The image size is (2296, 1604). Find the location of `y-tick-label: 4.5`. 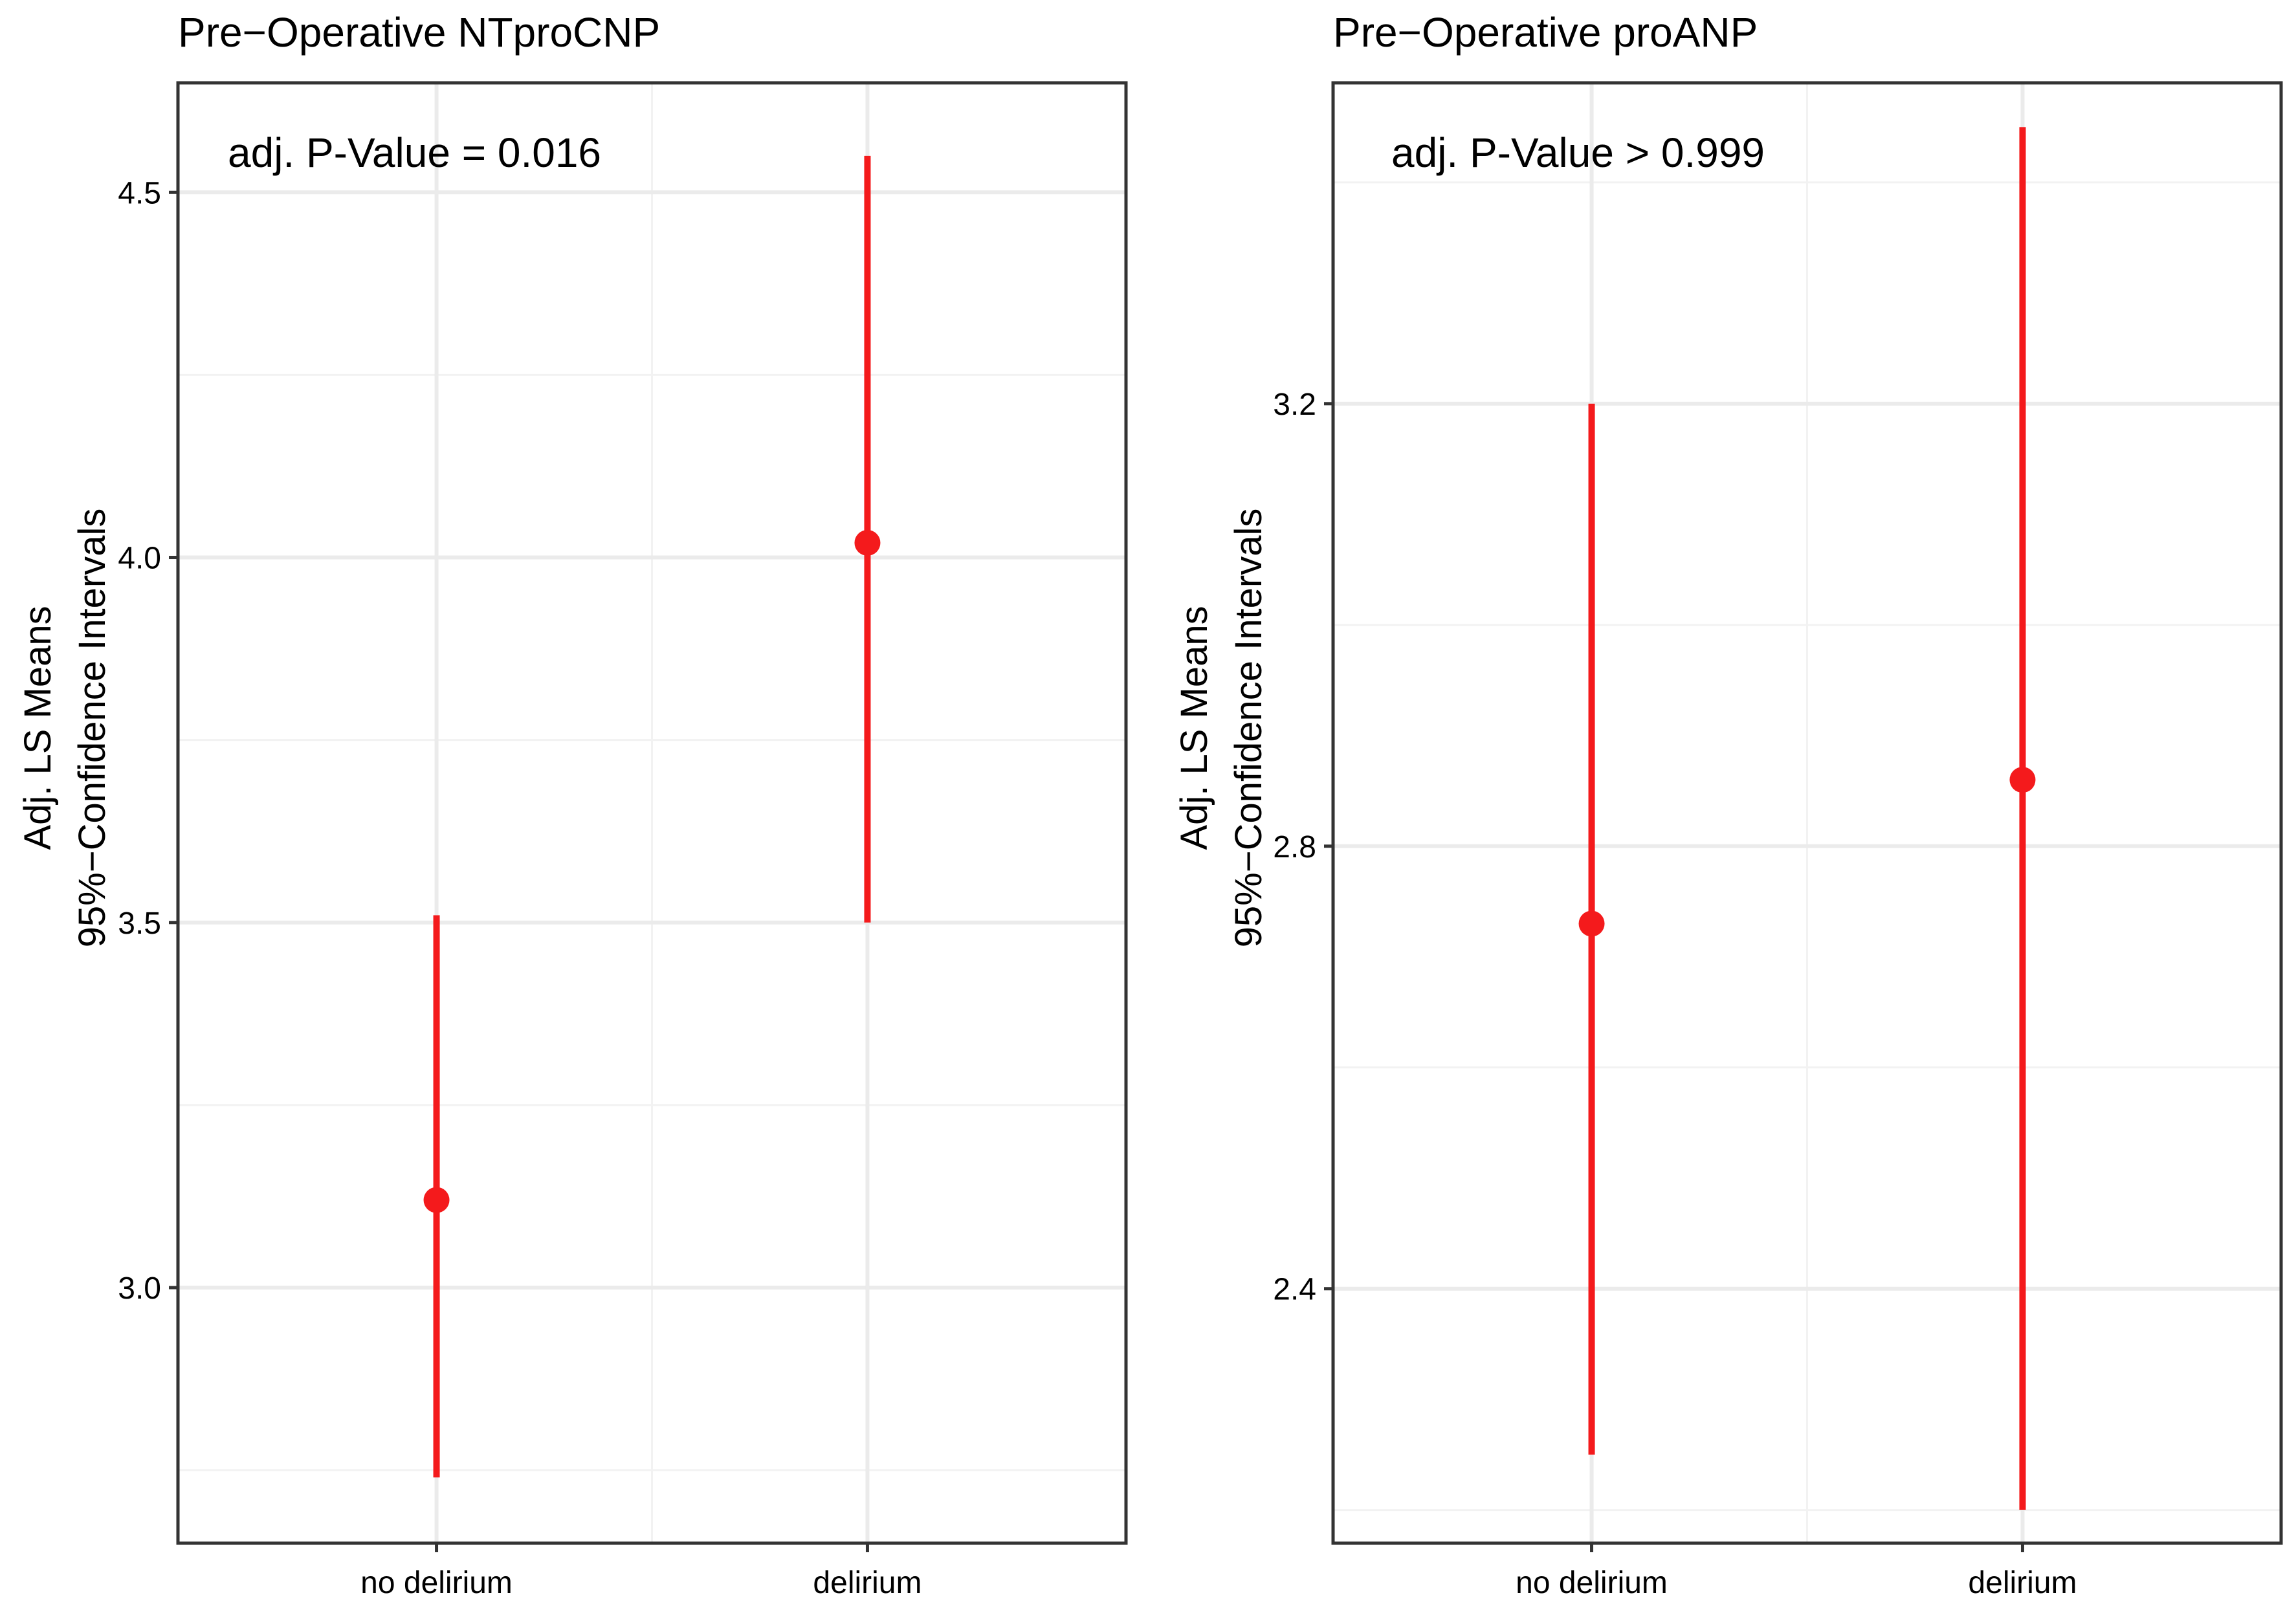

y-tick-label: 4.5 is located at coordinates (139, 193).